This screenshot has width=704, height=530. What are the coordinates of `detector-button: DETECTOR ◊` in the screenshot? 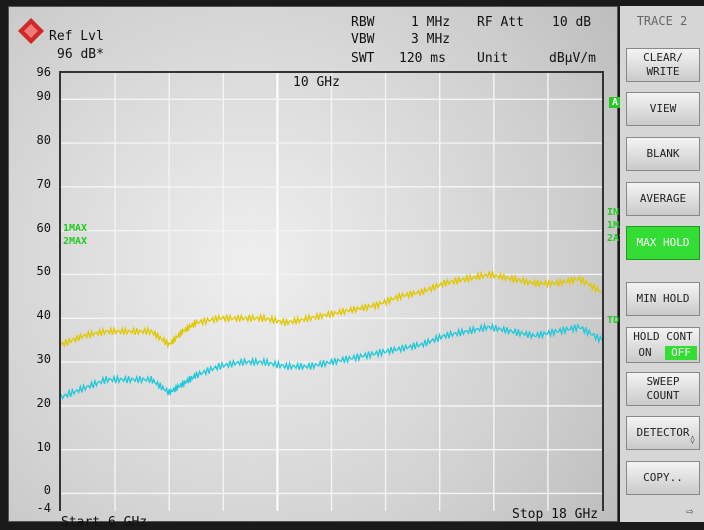 It's located at (663, 433).